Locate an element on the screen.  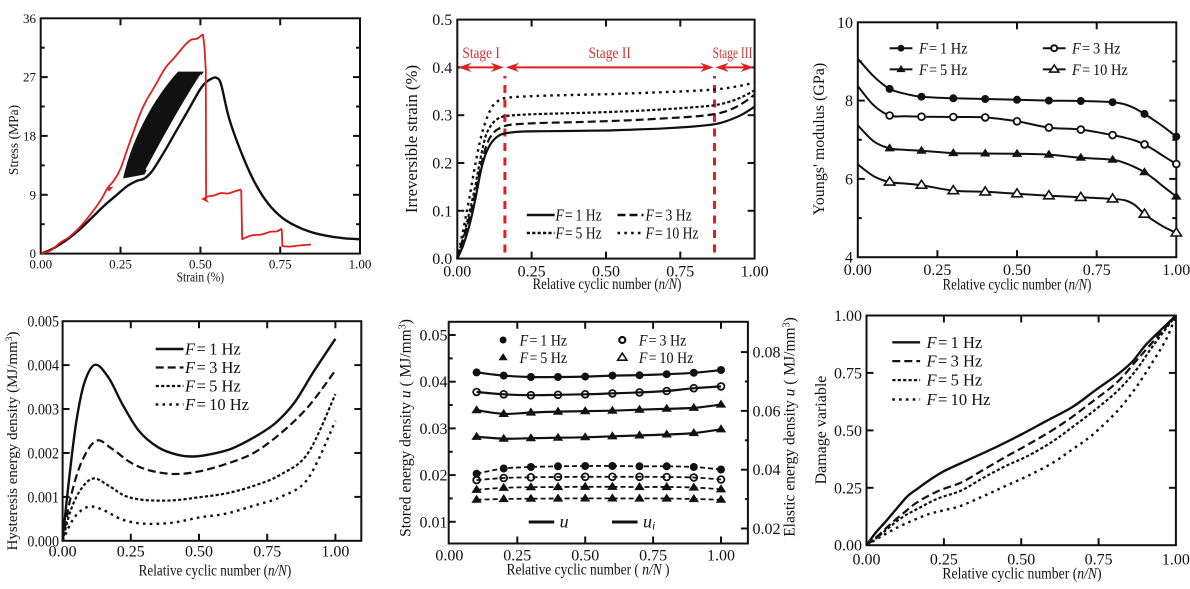
svg-text: 0.05 is located at coordinates (434, 336).